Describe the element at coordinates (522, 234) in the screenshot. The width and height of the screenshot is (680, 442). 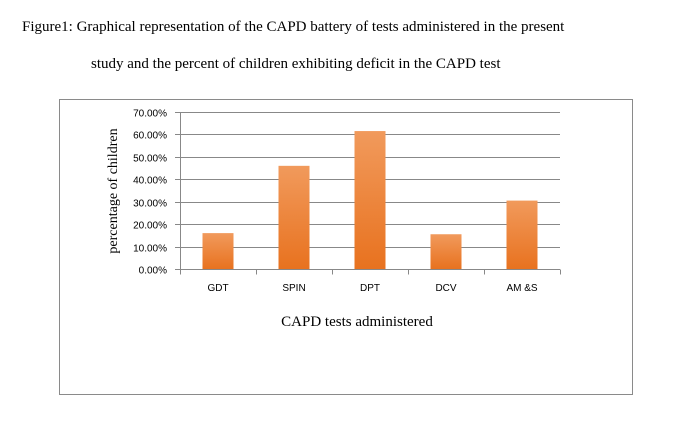
I see `bar-am-s` at that location.